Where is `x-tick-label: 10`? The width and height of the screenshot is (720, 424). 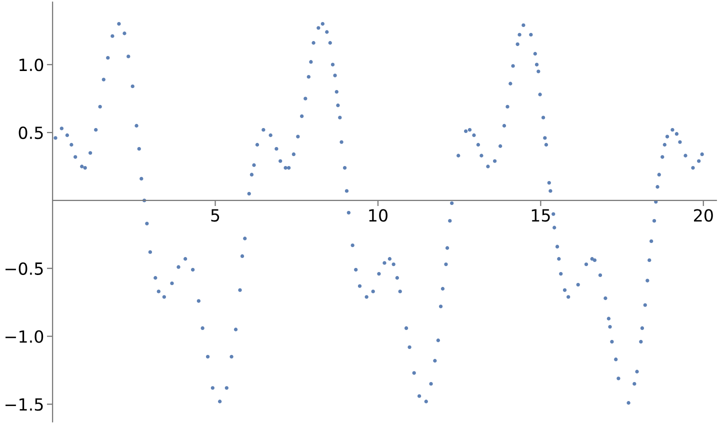
x-tick-label: 10 is located at coordinates (378, 215).